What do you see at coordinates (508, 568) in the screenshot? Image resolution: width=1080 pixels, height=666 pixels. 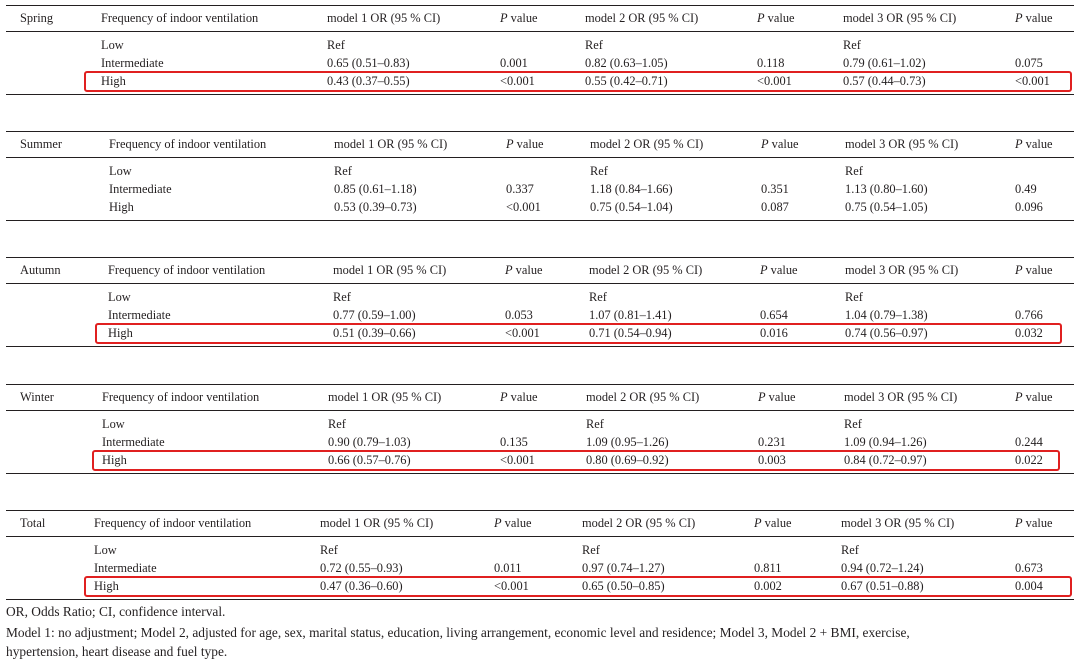 I see `row-intermediate-model1-p: 0.011` at bounding box center [508, 568].